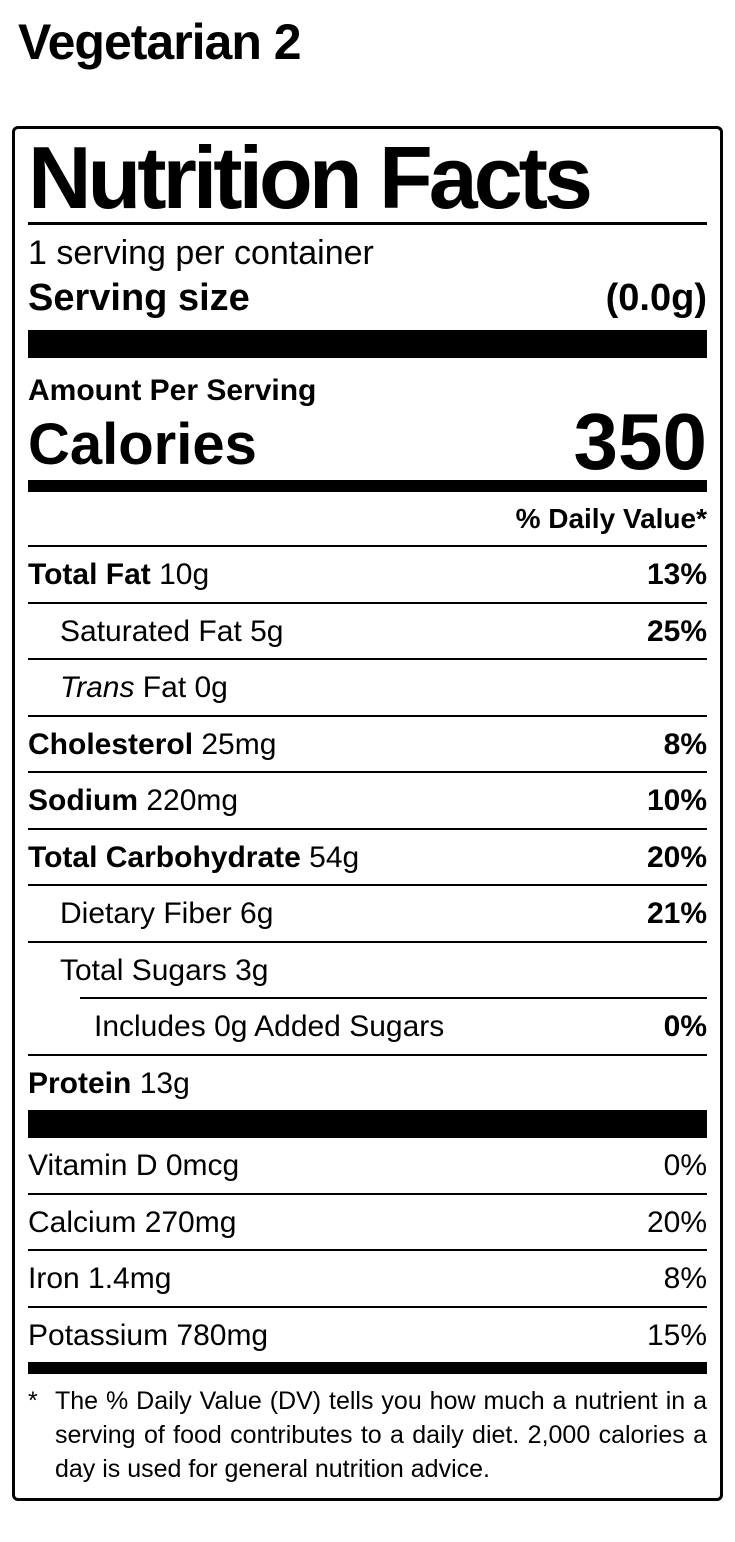 The width and height of the screenshot is (735, 1542). What do you see at coordinates (367, 913) in the screenshot?
I see `nutrient-row: Dietary Fiber 6g 21%` at bounding box center [367, 913].